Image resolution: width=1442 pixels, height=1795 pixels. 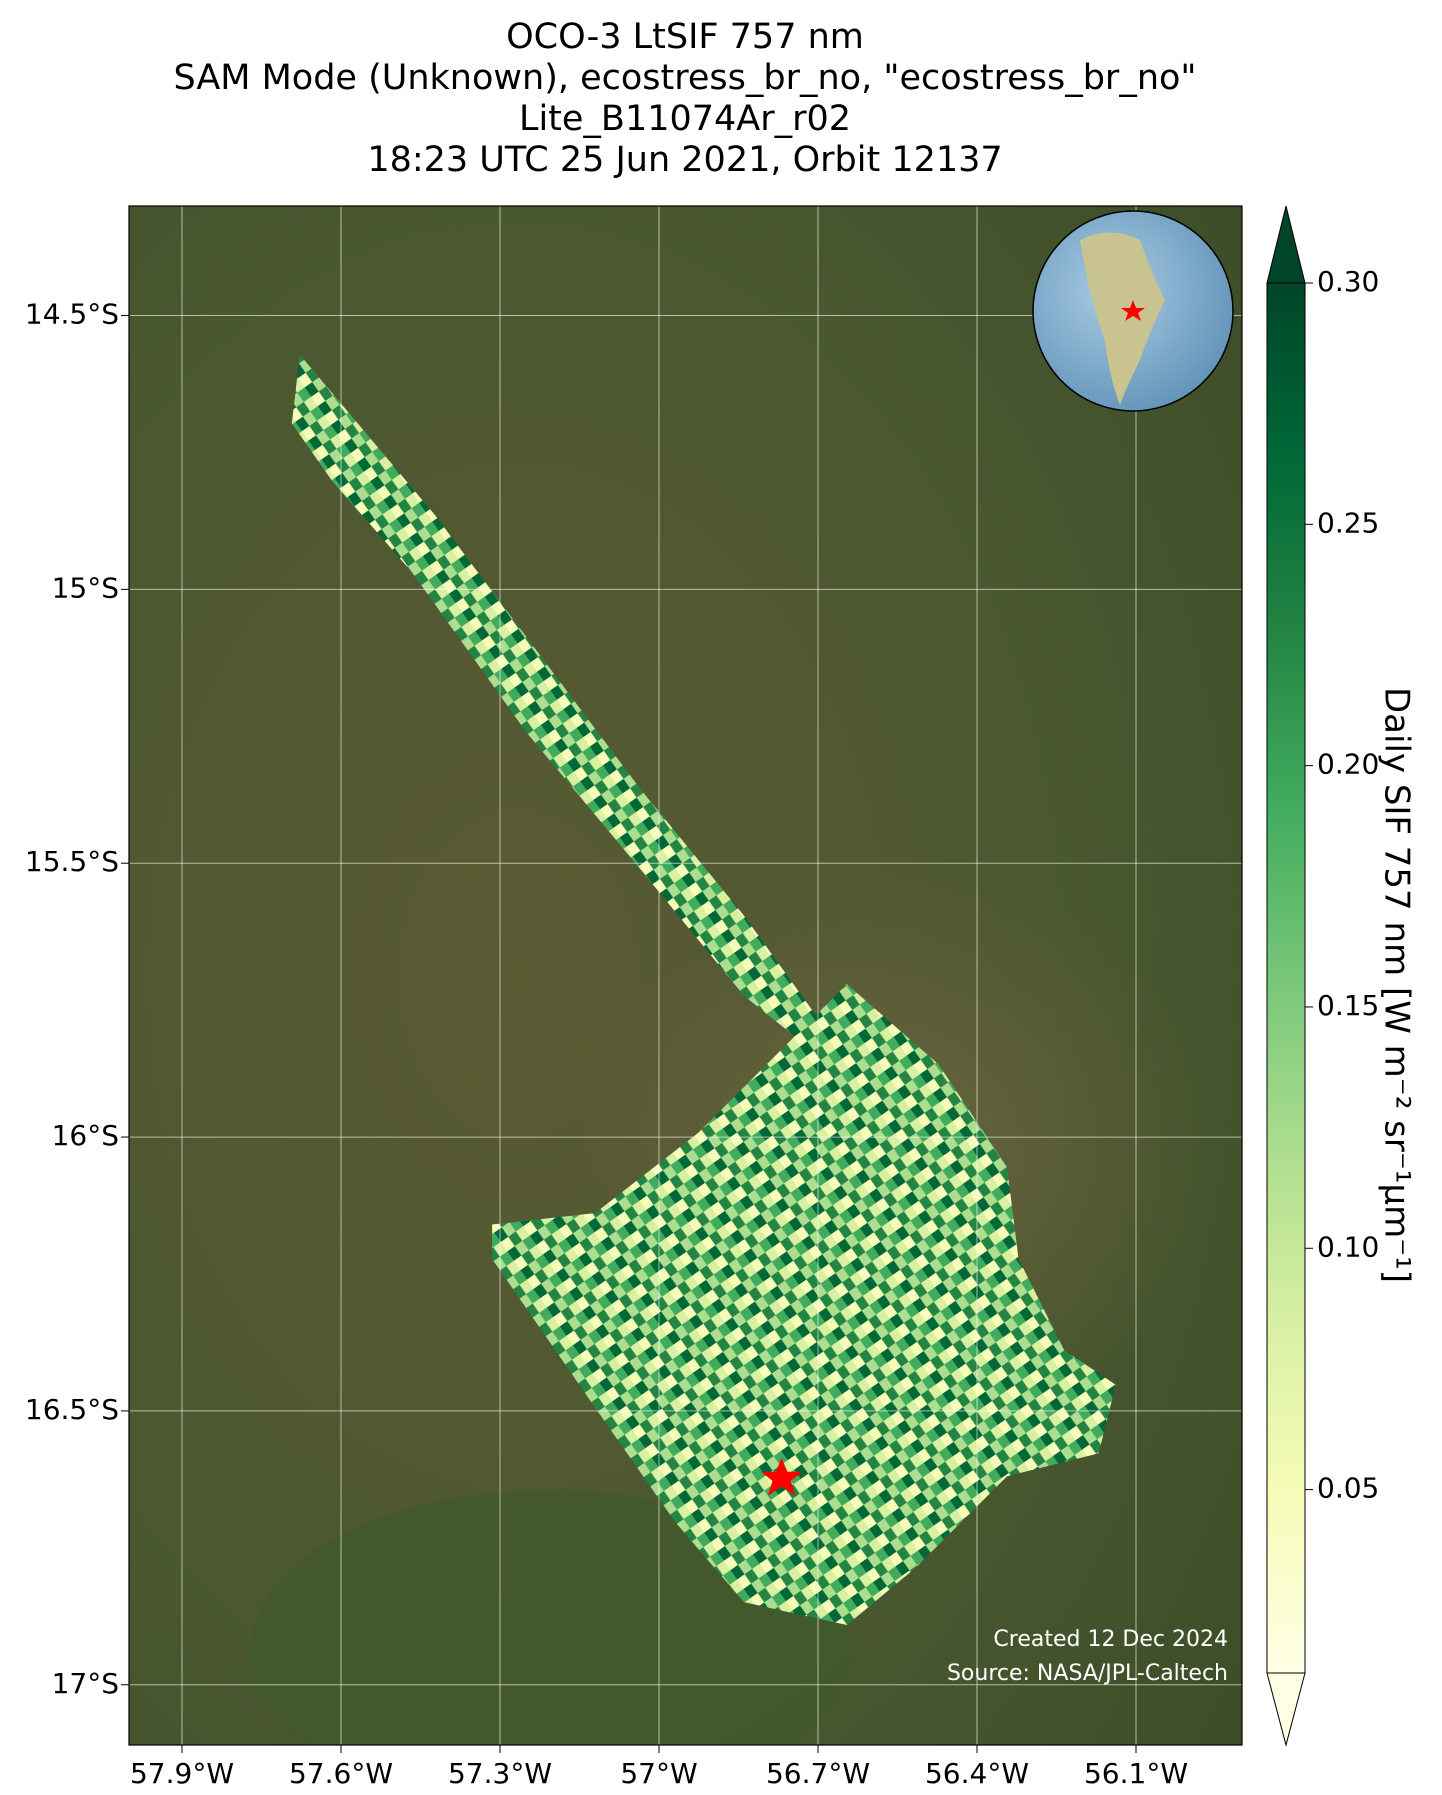 What do you see at coordinates (341, 1773) in the screenshot?
I see `x-tick-label: 57.6°W` at bounding box center [341, 1773].